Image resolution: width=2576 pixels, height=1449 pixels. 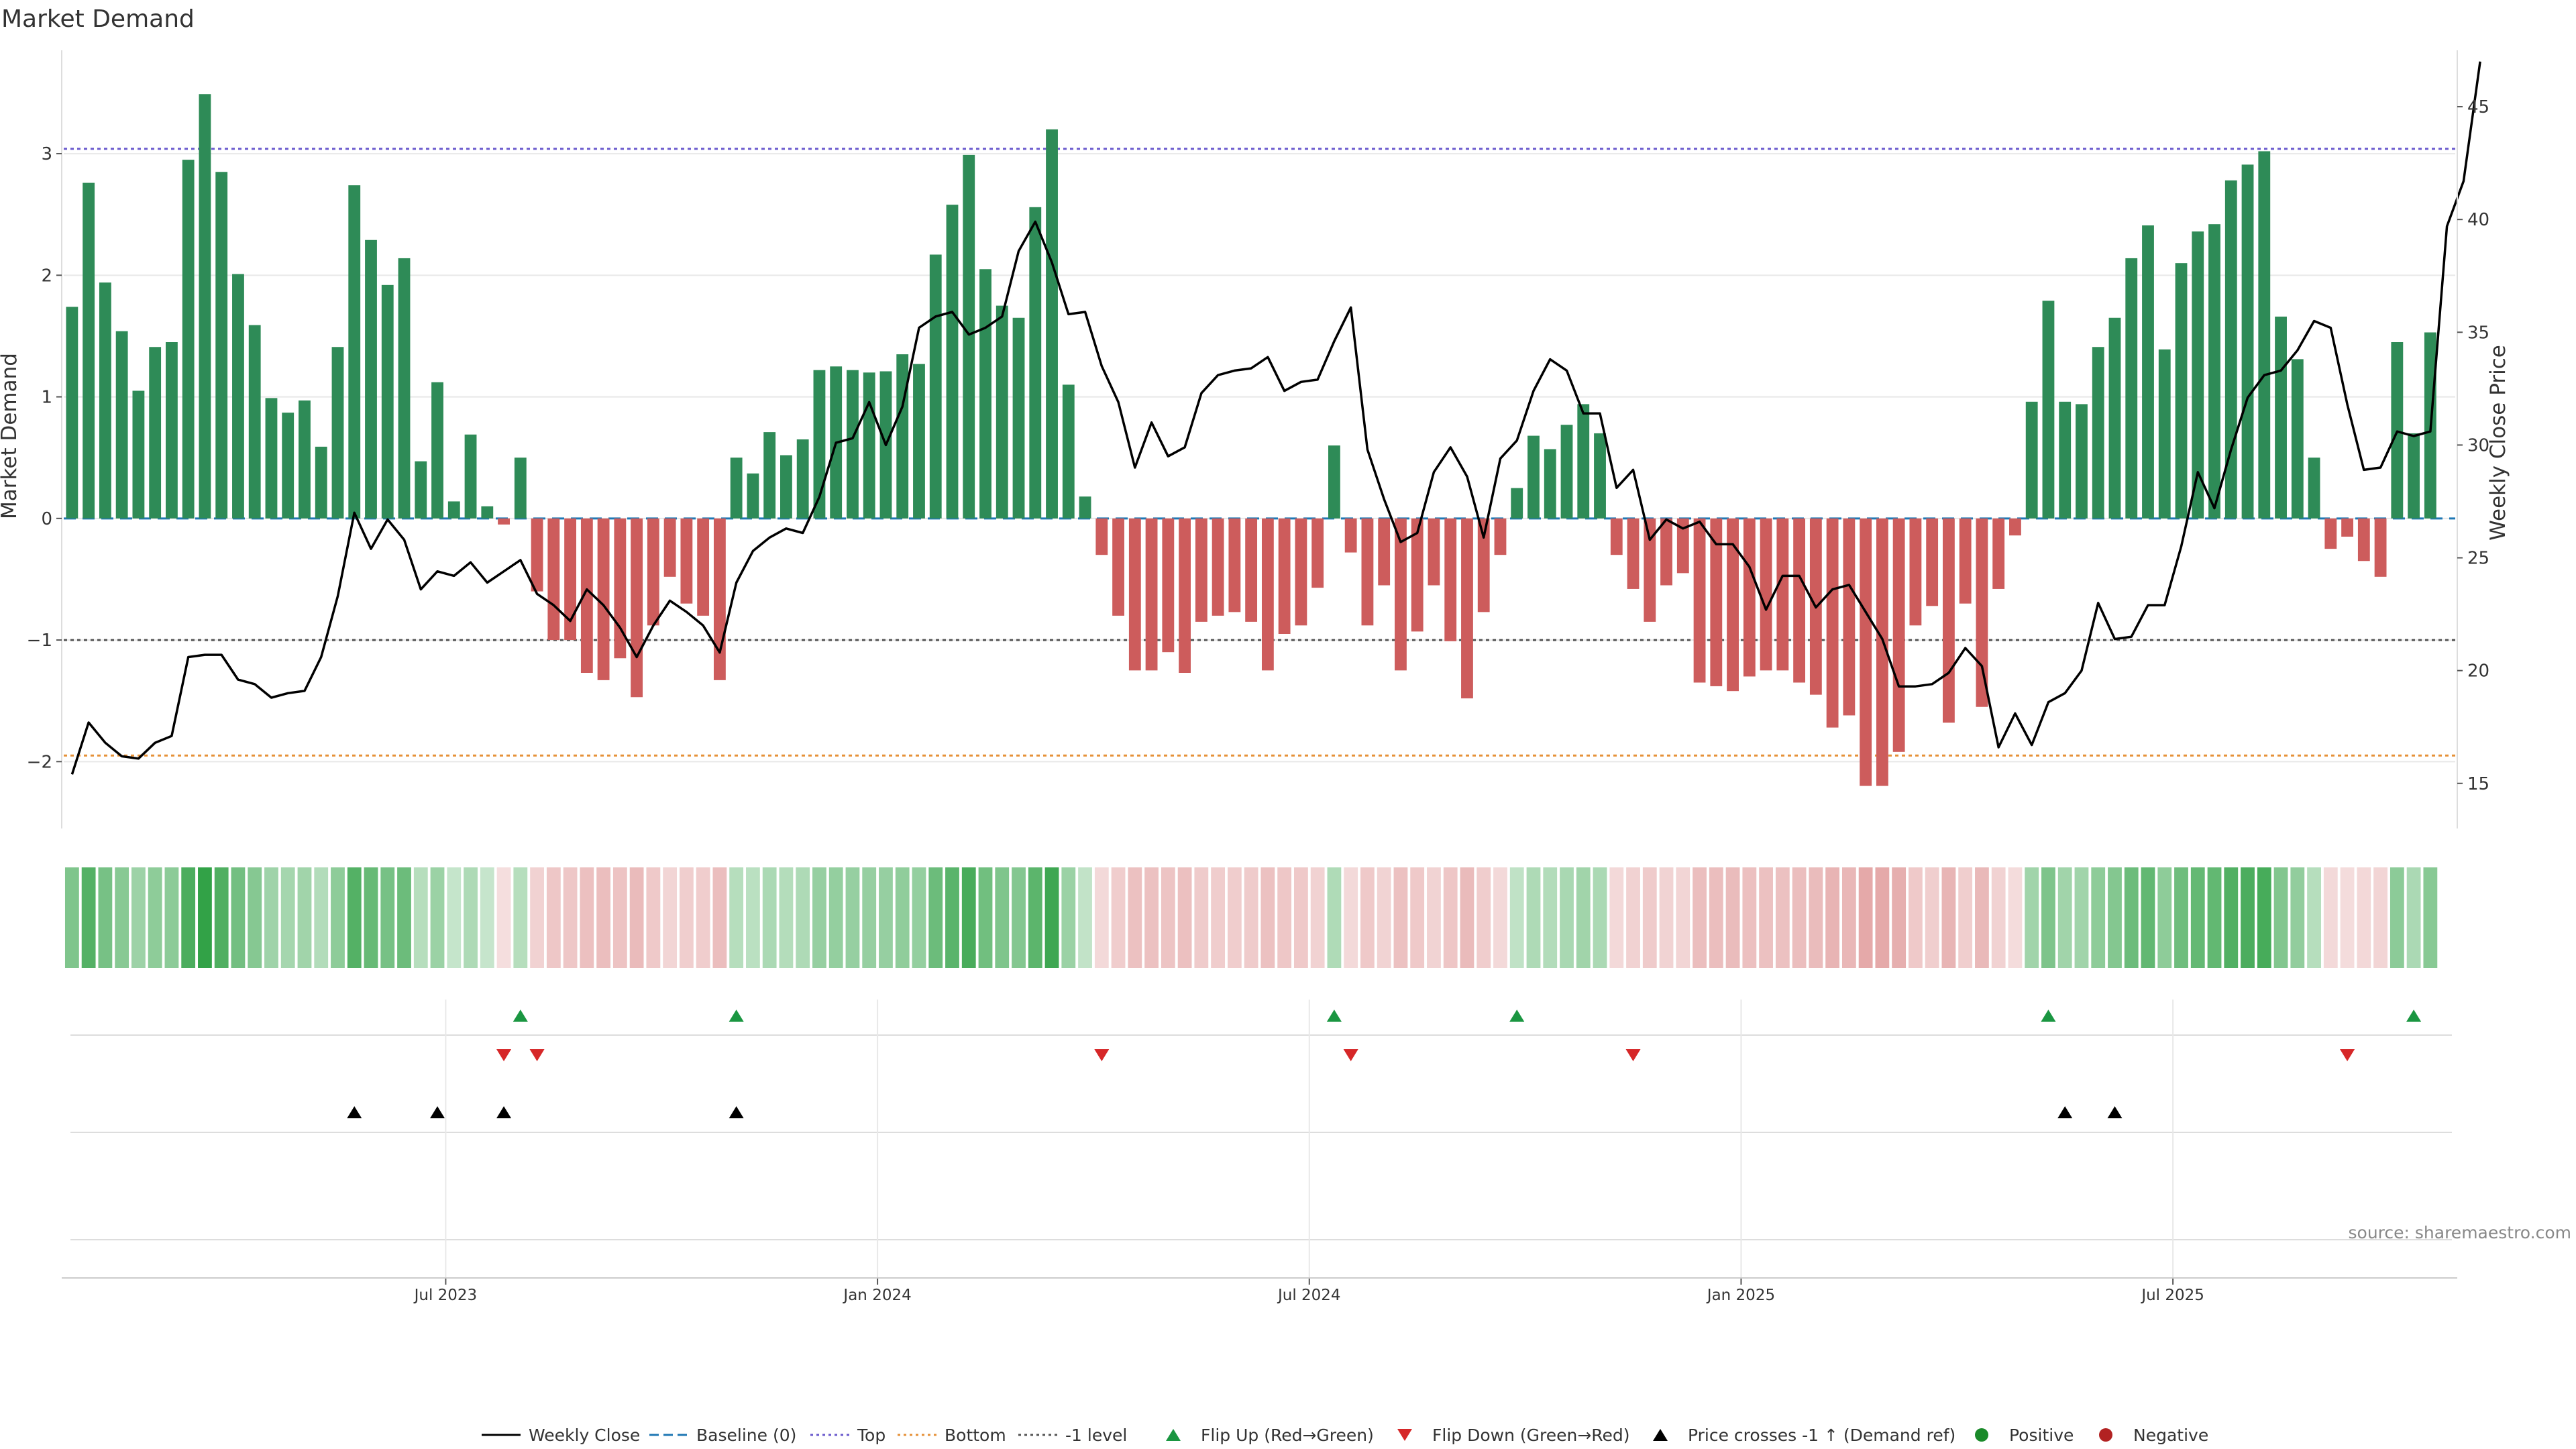 I want to click on date-label-0: Jul 2023, so click(x=445, y=1295).